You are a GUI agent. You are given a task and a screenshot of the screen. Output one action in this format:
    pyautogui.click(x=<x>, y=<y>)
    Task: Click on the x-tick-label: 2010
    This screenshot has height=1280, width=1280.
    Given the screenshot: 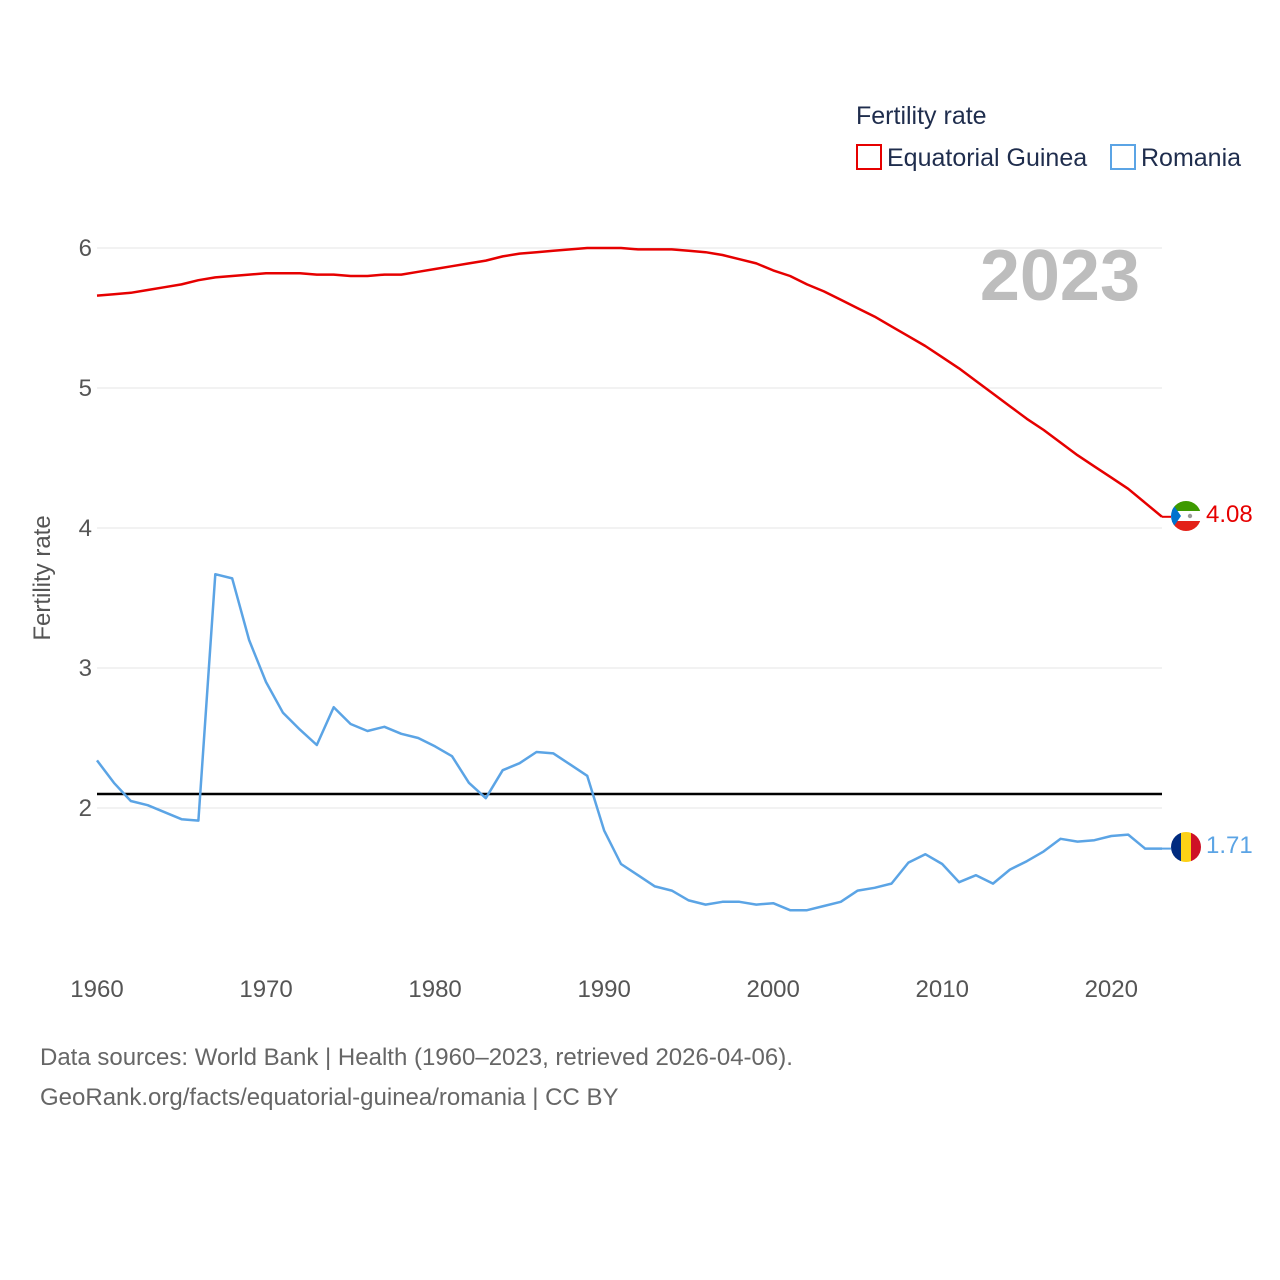 What is the action you would take?
    pyautogui.click(x=942, y=989)
    